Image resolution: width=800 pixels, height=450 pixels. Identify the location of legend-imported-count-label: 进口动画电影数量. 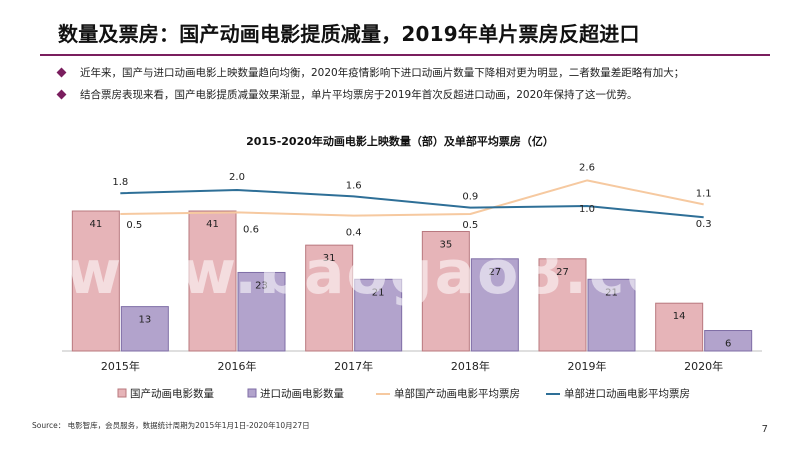
(302, 393).